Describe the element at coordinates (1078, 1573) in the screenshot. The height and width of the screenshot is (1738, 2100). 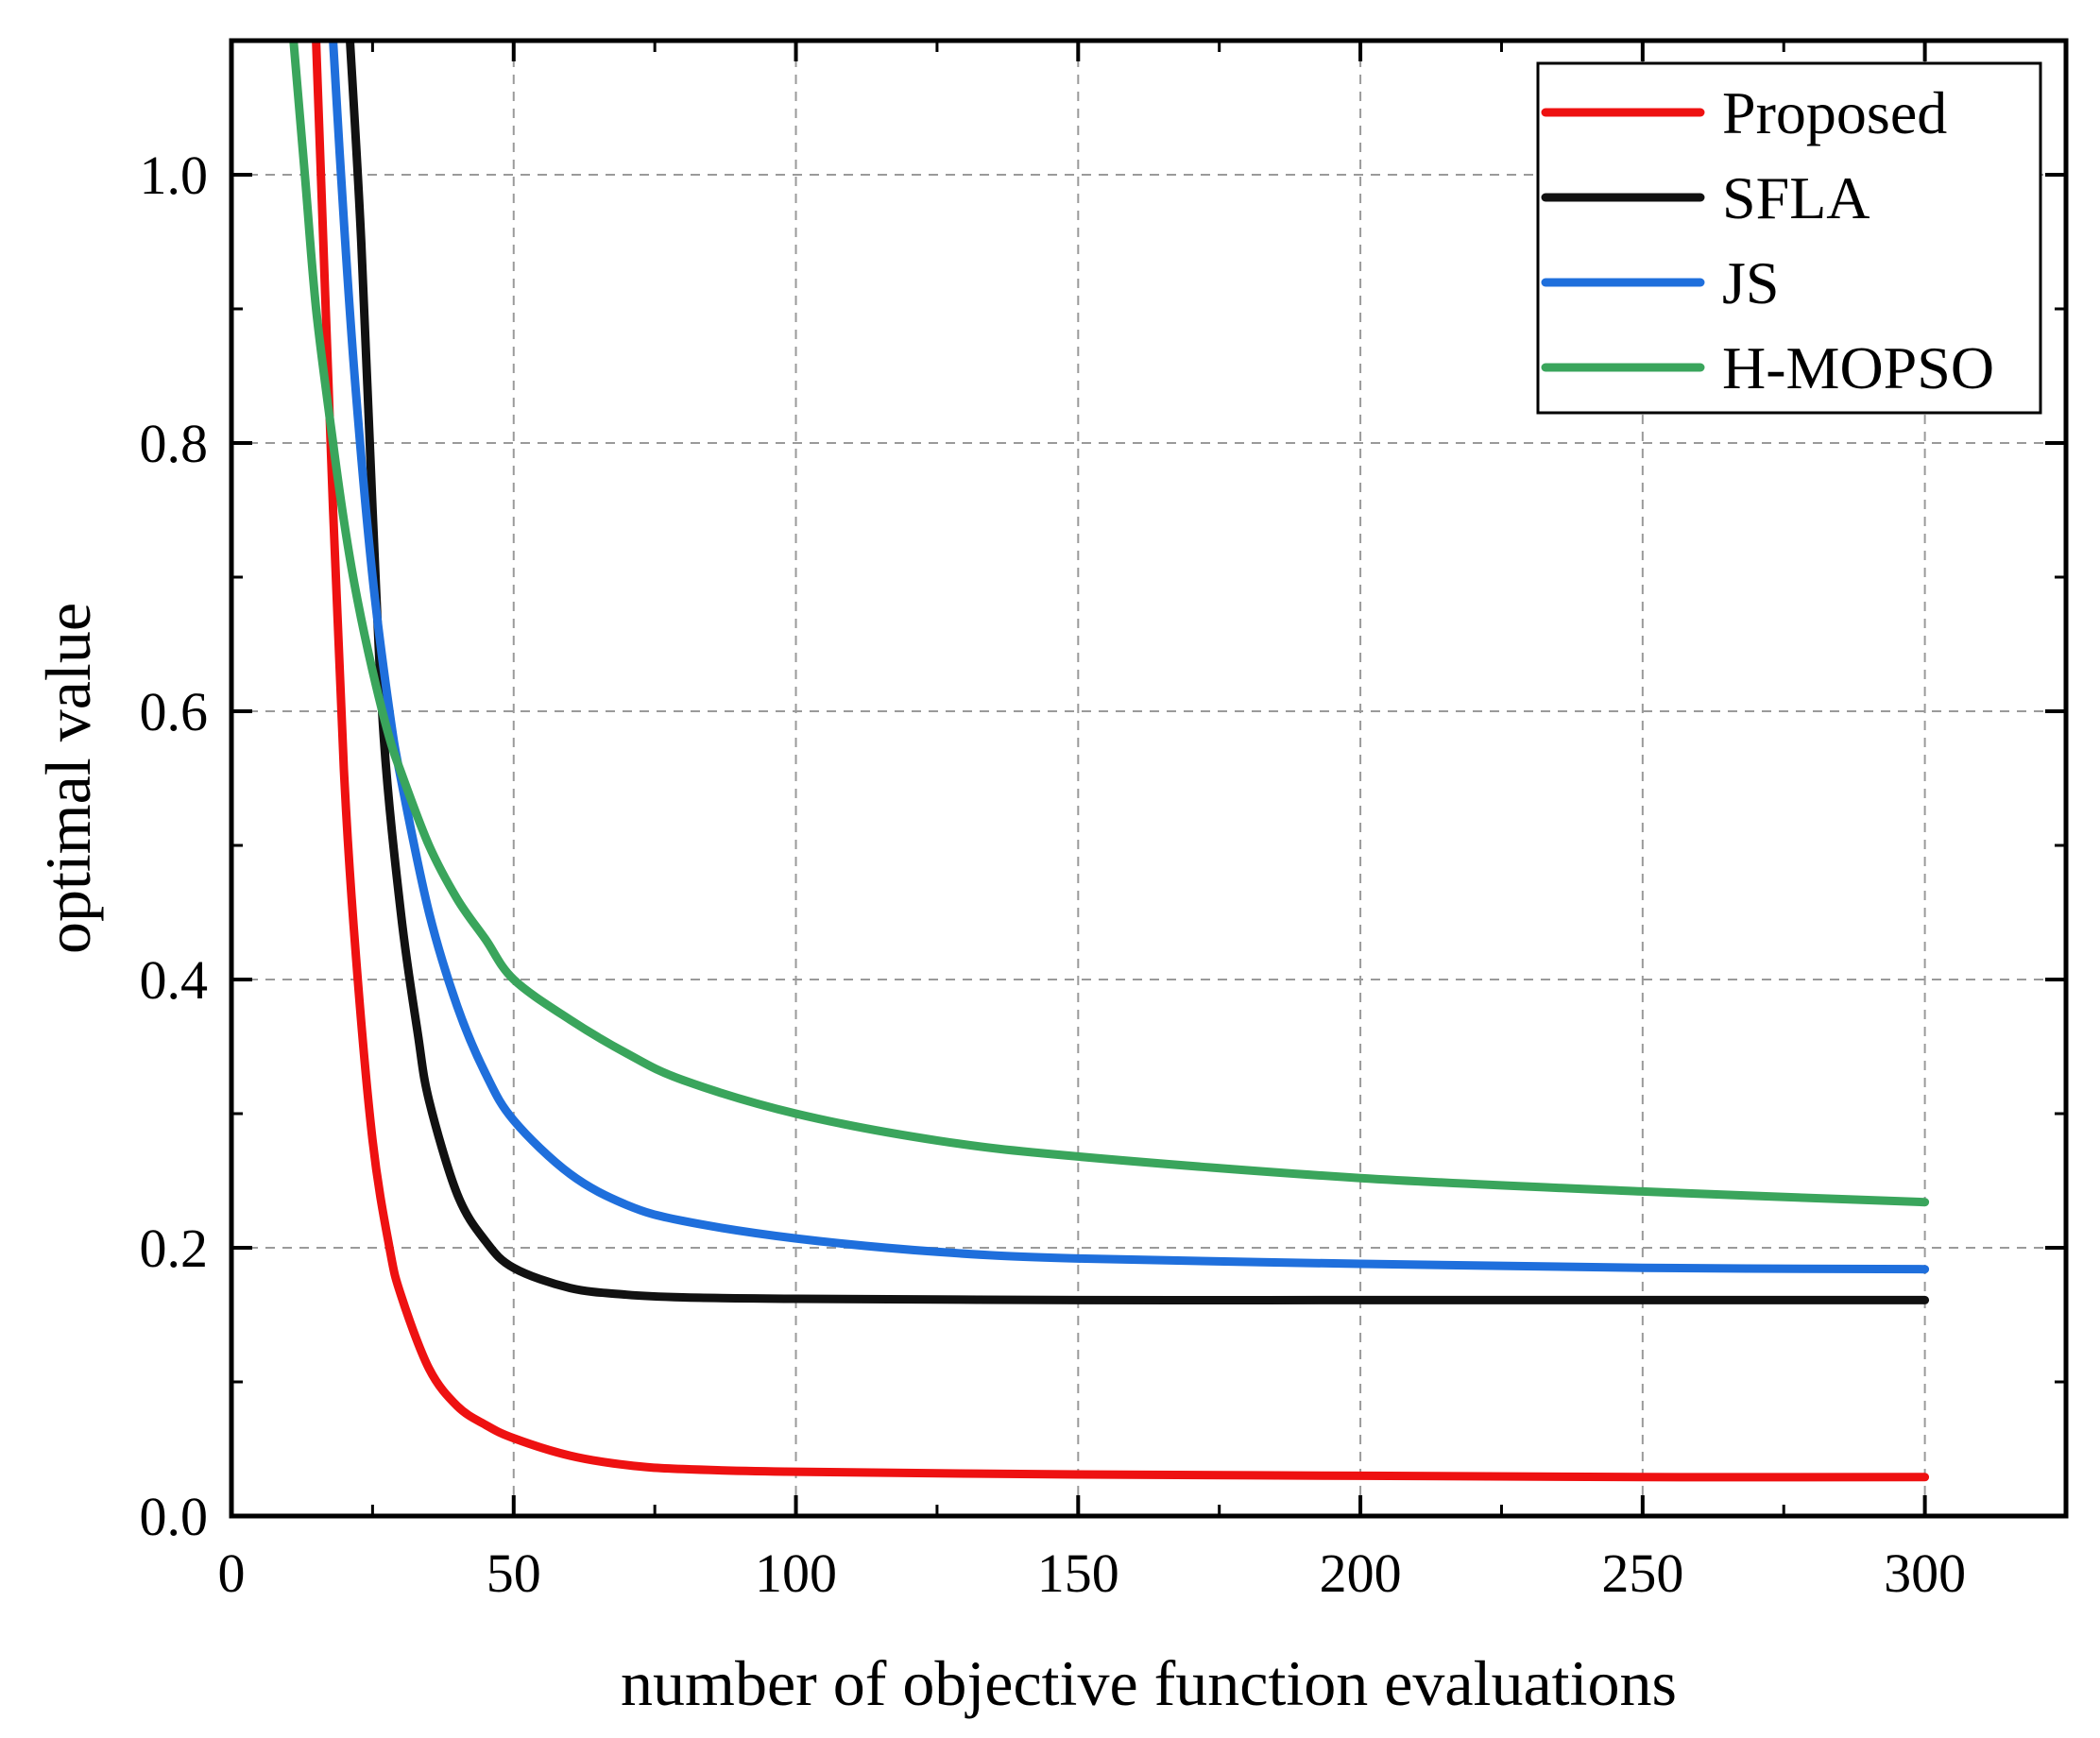
I see `x-tick-label: 150` at that location.